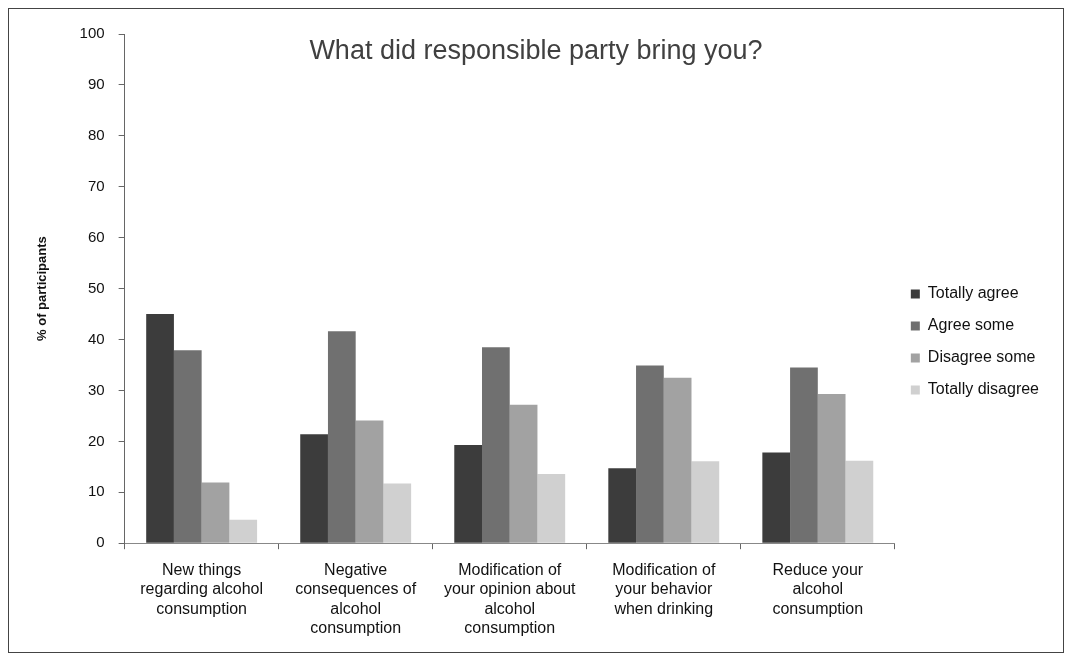 This screenshot has width=1072, height=661. What do you see at coordinates (42, 288) in the screenshot?
I see `y-axis-title: % of participants` at bounding box center [42, 288].